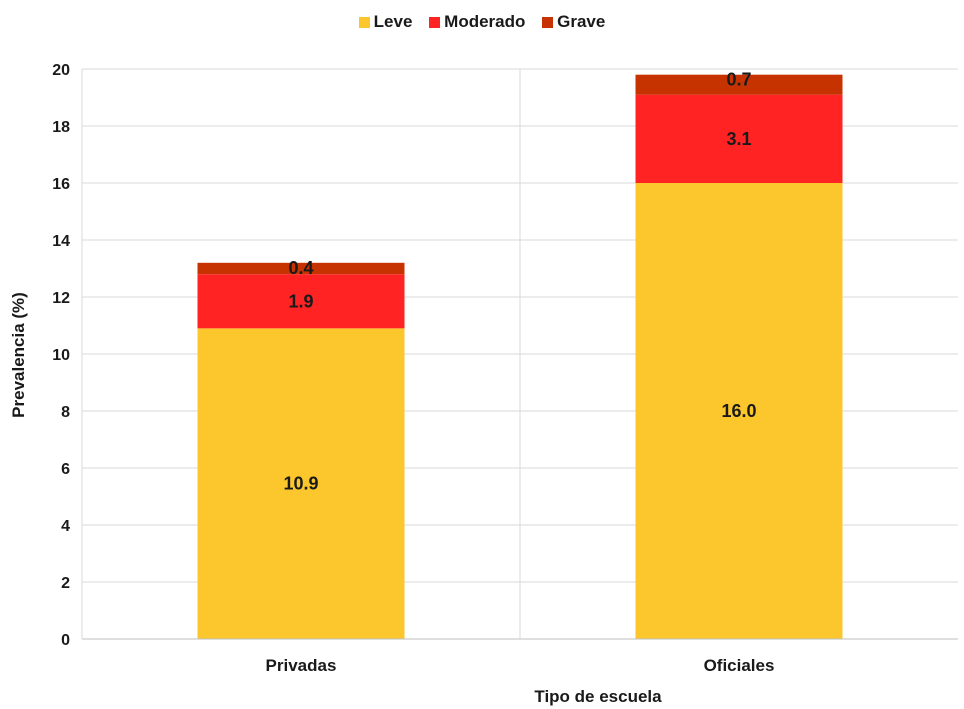 Image resolution: width=964 pixels, height=709 pixels. Describe the element at coordinates (65, 412) in the screenshot. I see `y-tick-label: 8` at that location.